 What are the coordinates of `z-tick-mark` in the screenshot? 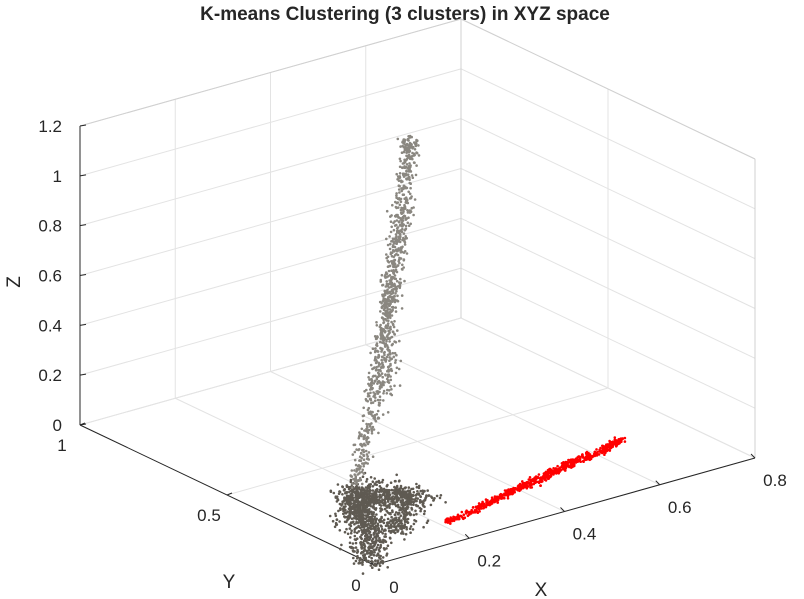 It's located at (83, 424).